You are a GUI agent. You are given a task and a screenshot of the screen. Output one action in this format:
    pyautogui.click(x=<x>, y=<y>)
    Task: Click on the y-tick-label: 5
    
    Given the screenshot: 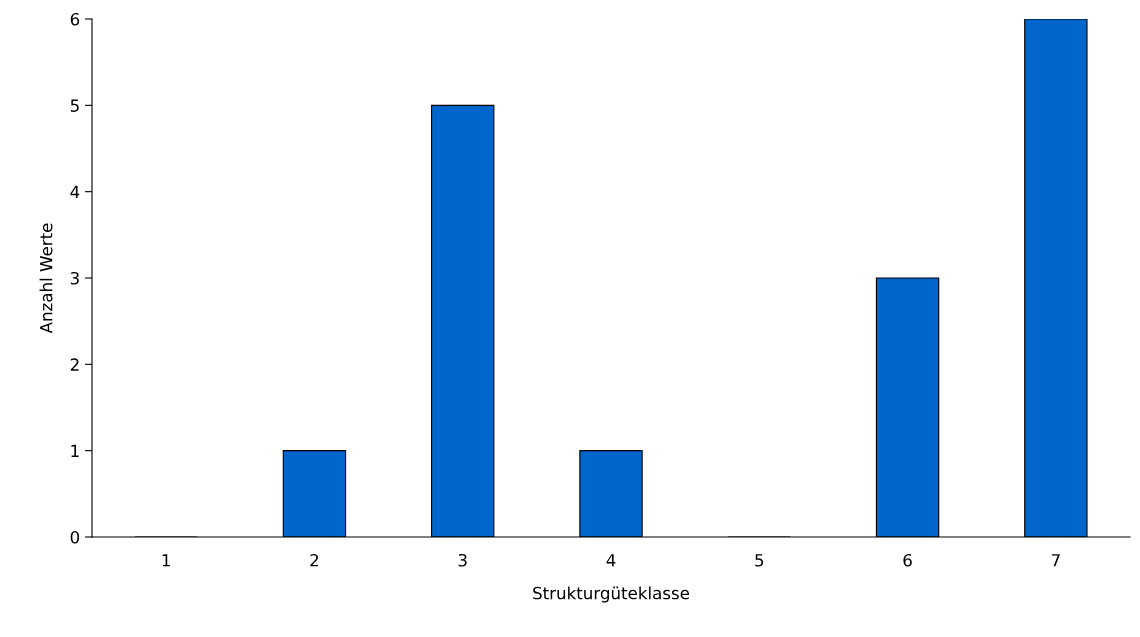 What is the action you would take?
    pyautogui.click(x=74, y=105)
    